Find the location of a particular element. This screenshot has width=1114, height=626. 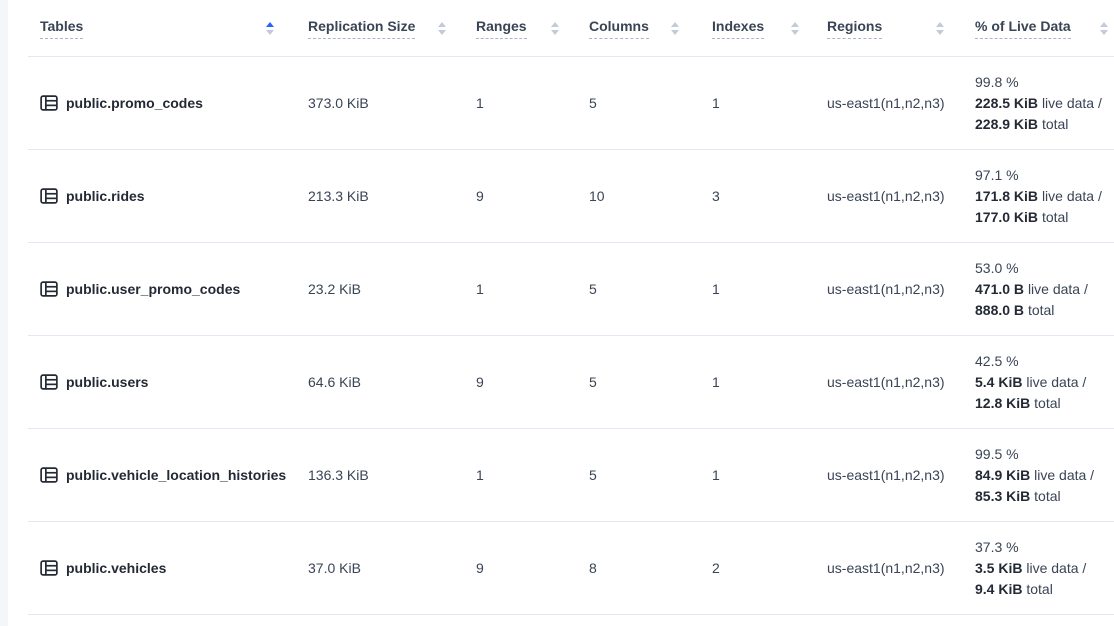

total-data-size: 85.3 KiB total is located at coordinates (1018, 495).